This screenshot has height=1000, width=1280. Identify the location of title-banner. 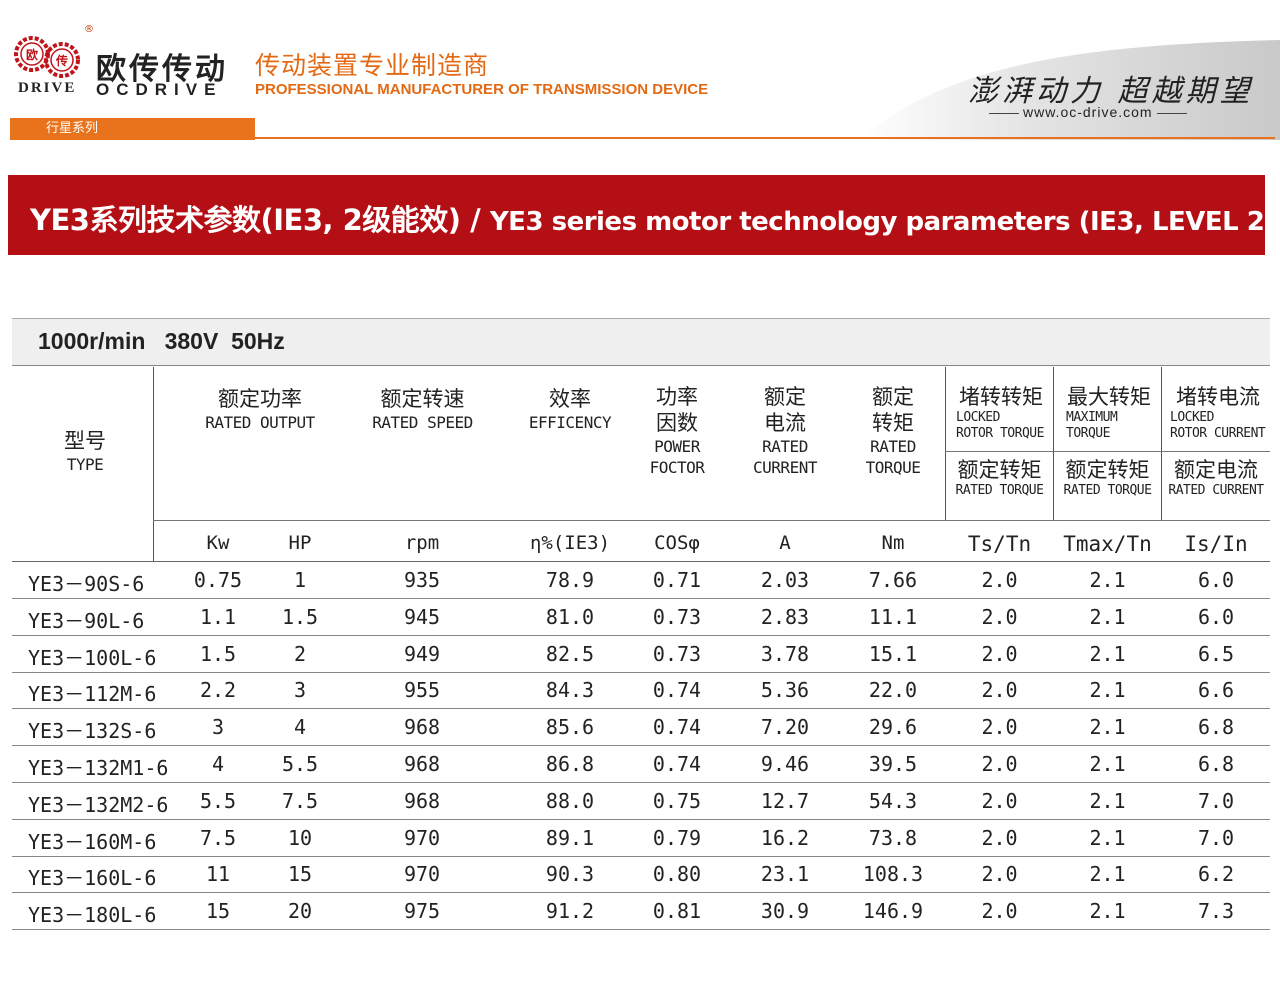
(636, 215).